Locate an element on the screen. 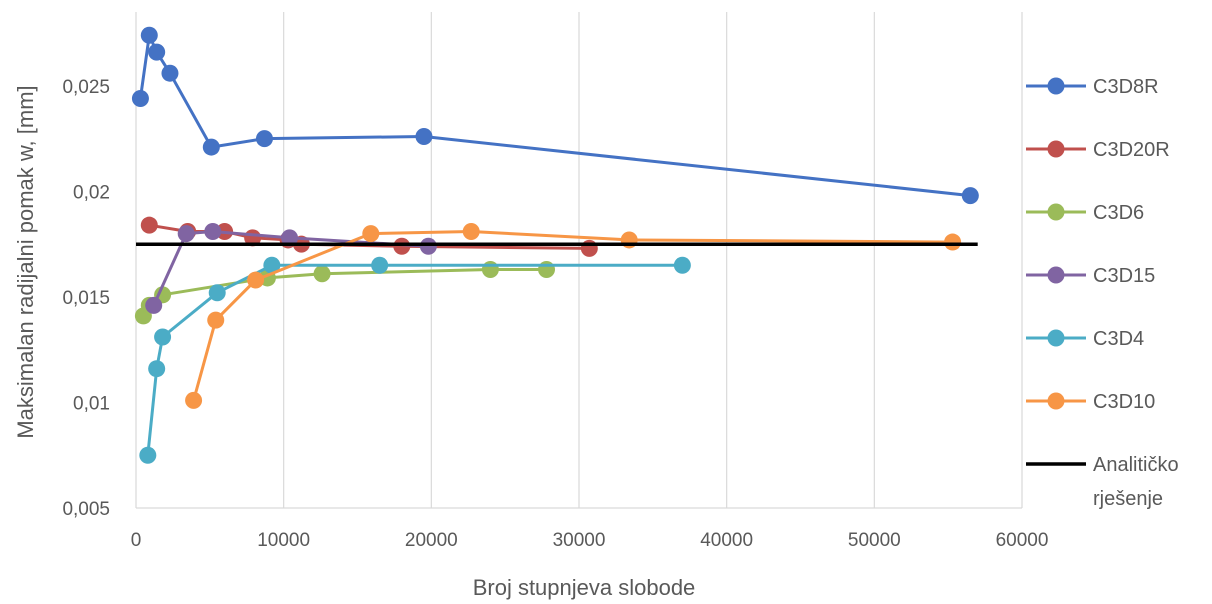 Image resolution: width=1212 pixels, height=604 pixels. series-line is located at coordinates (414, 359).